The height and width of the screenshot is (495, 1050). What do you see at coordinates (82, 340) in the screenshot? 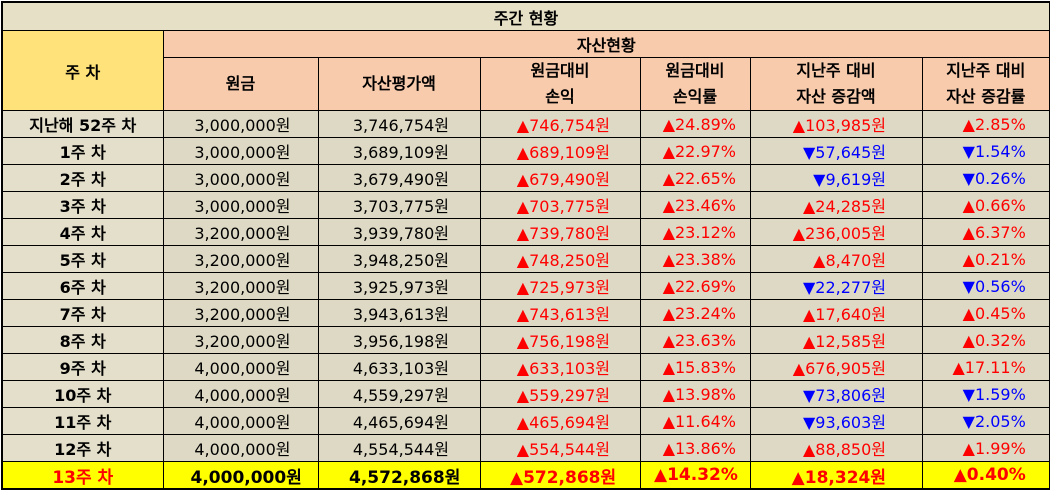
I see `week-cell: 8주 차` at bounding box center [82, 340].